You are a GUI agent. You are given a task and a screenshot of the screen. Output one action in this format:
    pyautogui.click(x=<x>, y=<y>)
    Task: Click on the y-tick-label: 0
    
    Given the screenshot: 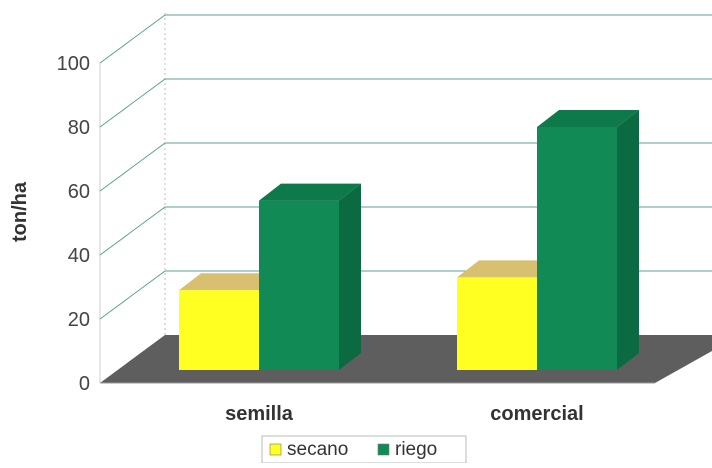 What is the action you would take?
    pyautogui.click(x=84, y=384)
    